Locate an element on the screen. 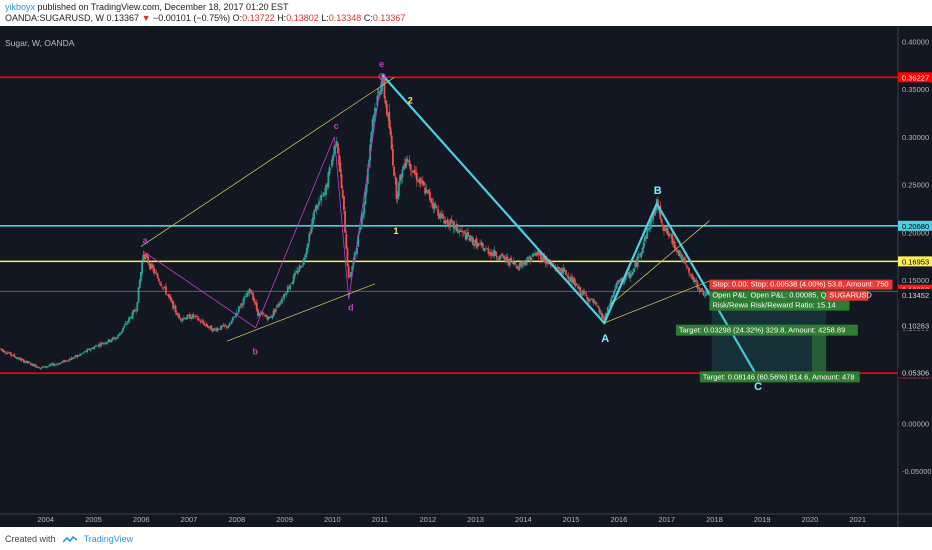 The image size is (932, 550). channel-upper-line is located at coordinates (660, 262).